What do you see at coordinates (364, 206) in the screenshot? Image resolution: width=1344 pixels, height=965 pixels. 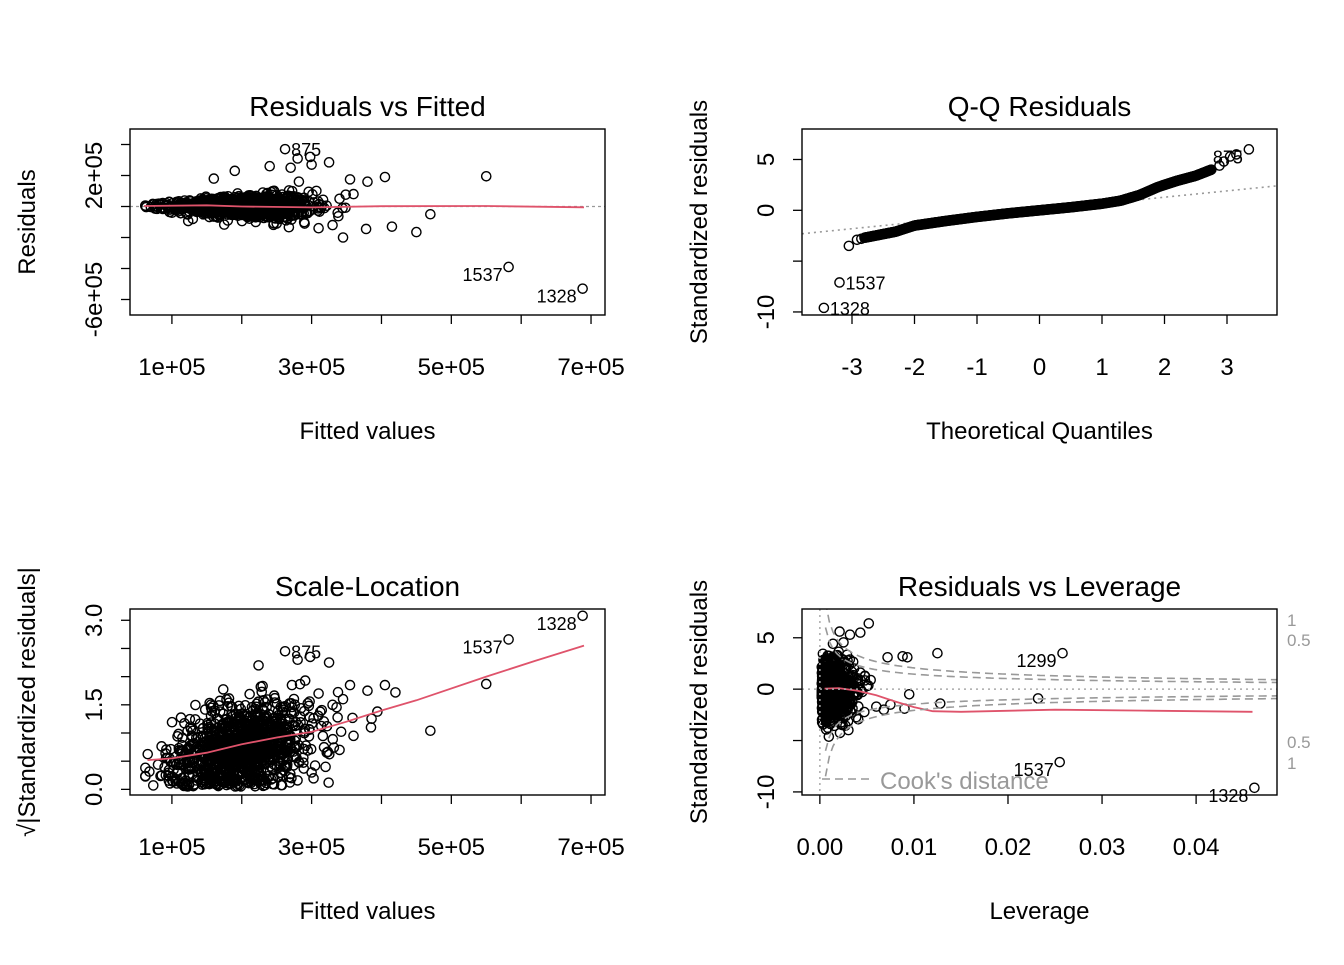 I see `smooth-line` at bounding box center [364, 206].